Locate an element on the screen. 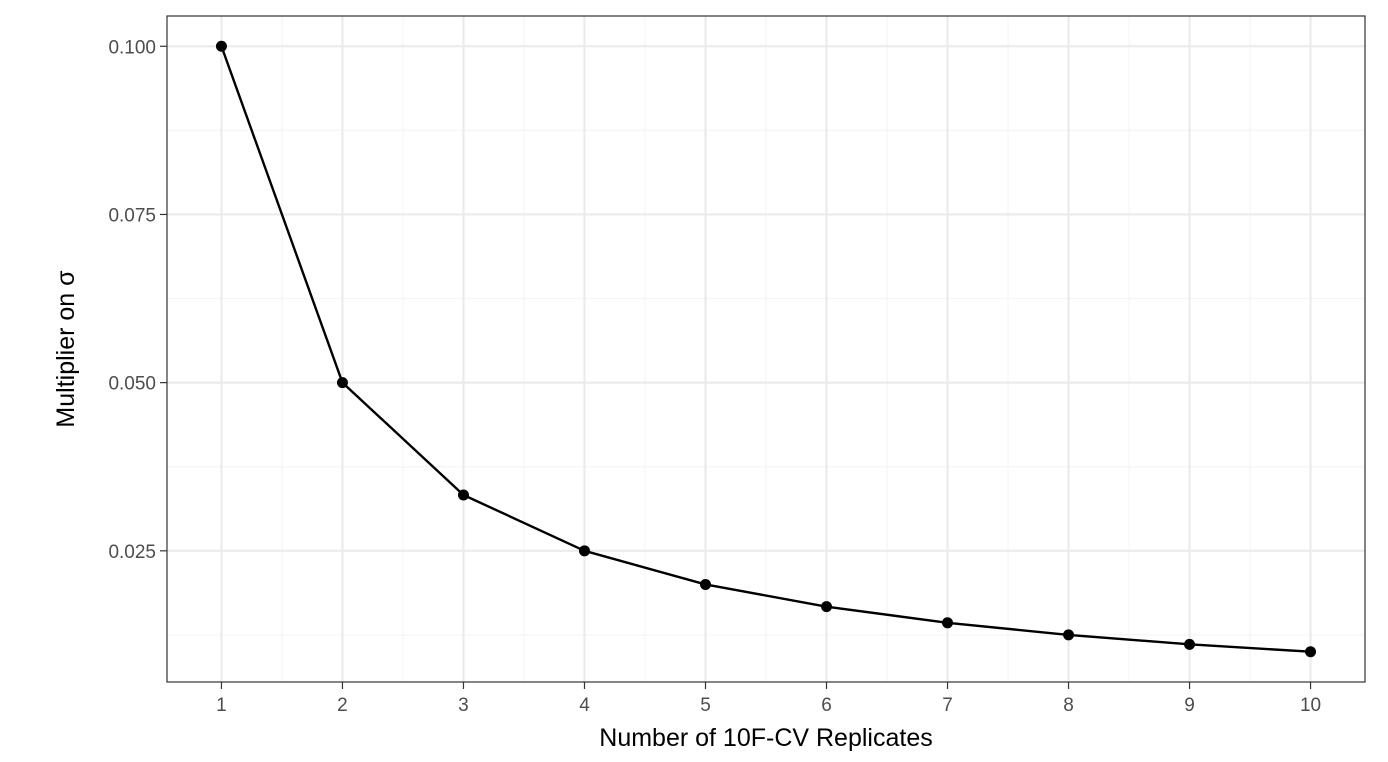 The image size is (1388, 762). x-tick-label: 3 is located at coordinates (463, 705).